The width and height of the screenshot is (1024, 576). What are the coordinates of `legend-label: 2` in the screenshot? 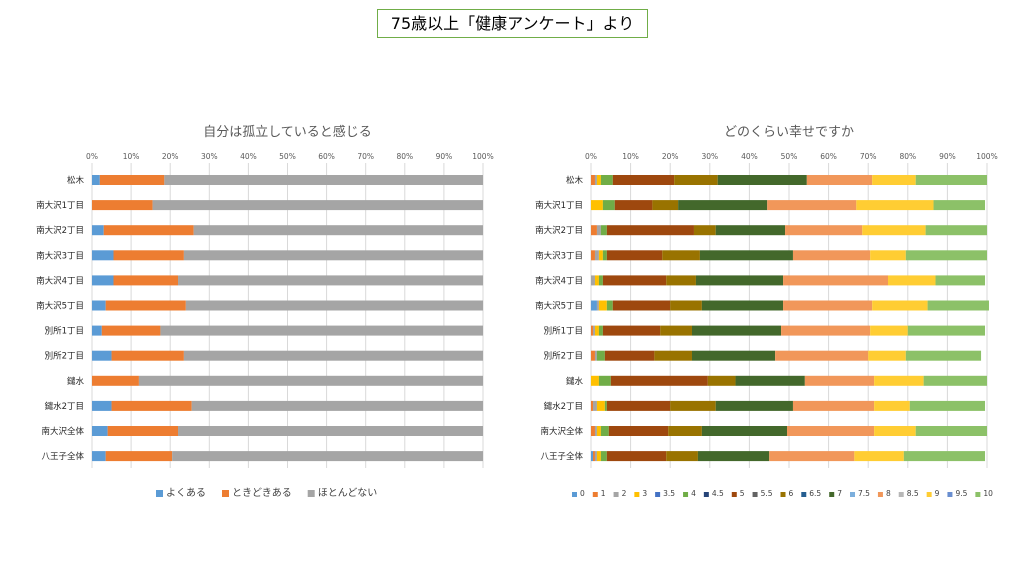 It's located at (624, 493).